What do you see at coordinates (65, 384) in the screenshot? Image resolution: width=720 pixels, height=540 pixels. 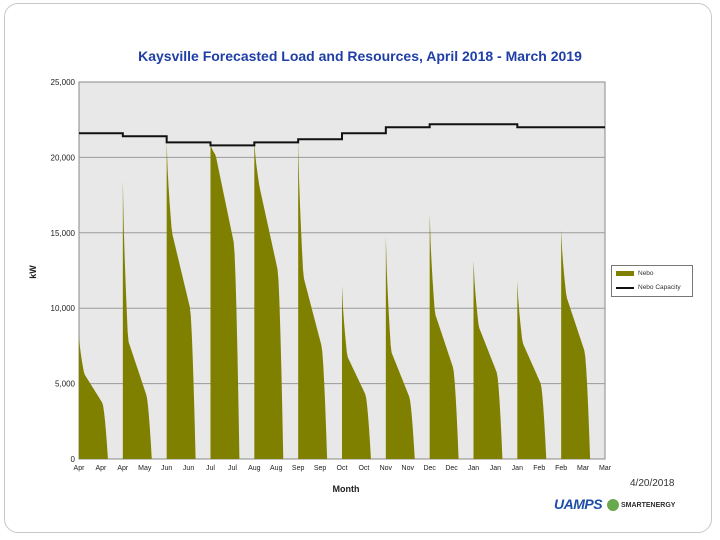 I see `y-tick-label: 5,000` at bounding box center [65, 384].